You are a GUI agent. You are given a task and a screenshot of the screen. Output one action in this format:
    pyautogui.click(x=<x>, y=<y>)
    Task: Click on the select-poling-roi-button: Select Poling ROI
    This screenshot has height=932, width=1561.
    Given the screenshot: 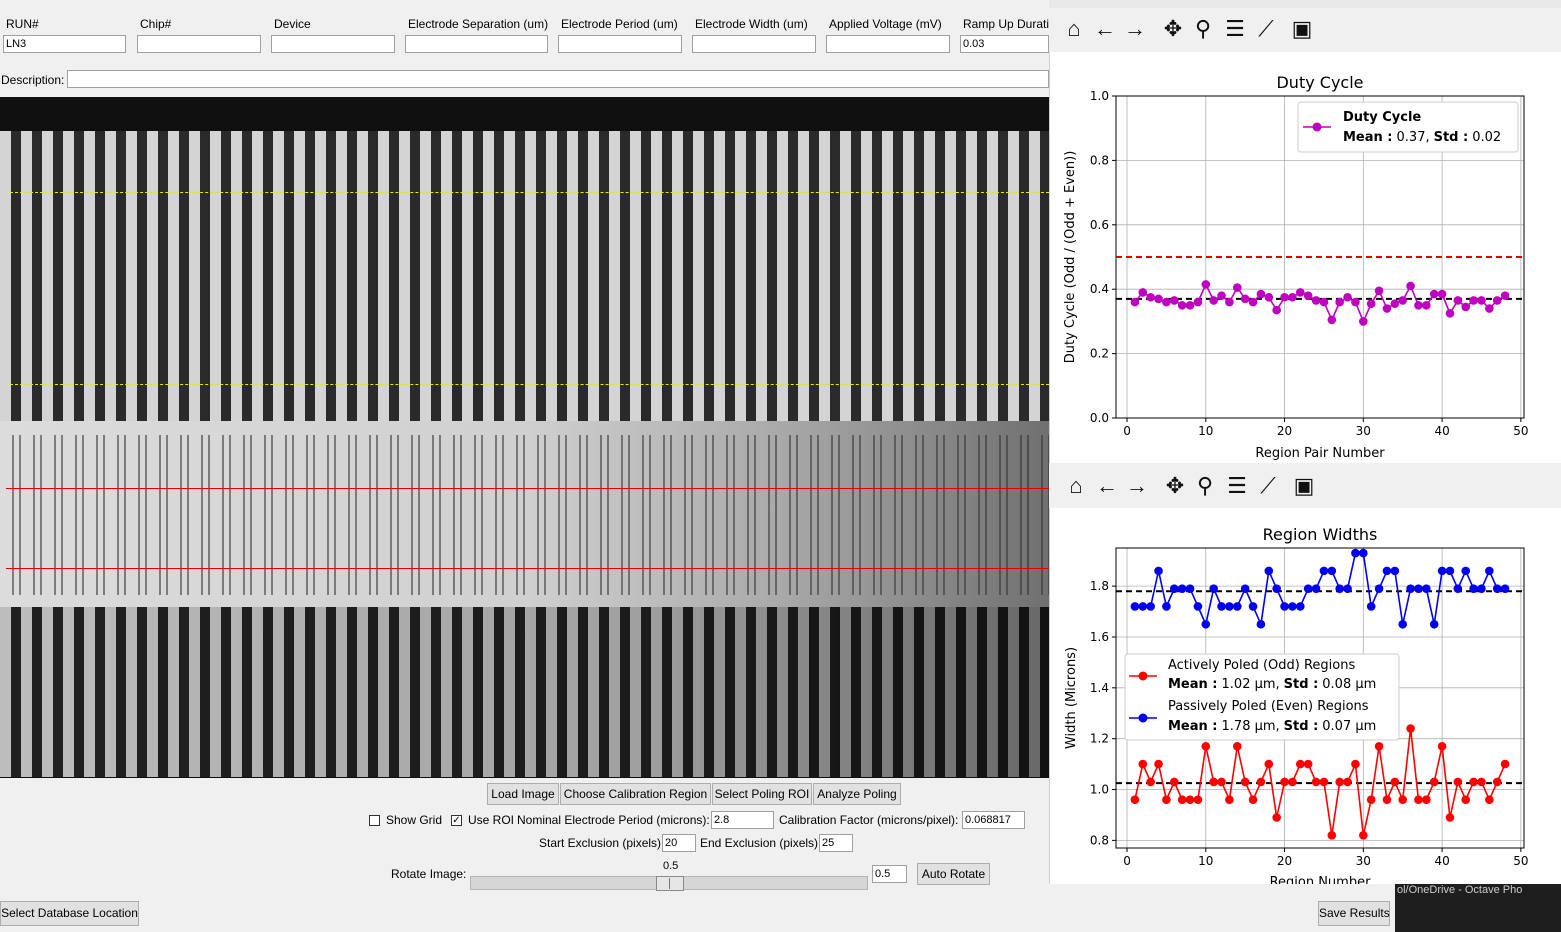 What is the action you would take?
    pyautogui.click(x=762, y=794)
    